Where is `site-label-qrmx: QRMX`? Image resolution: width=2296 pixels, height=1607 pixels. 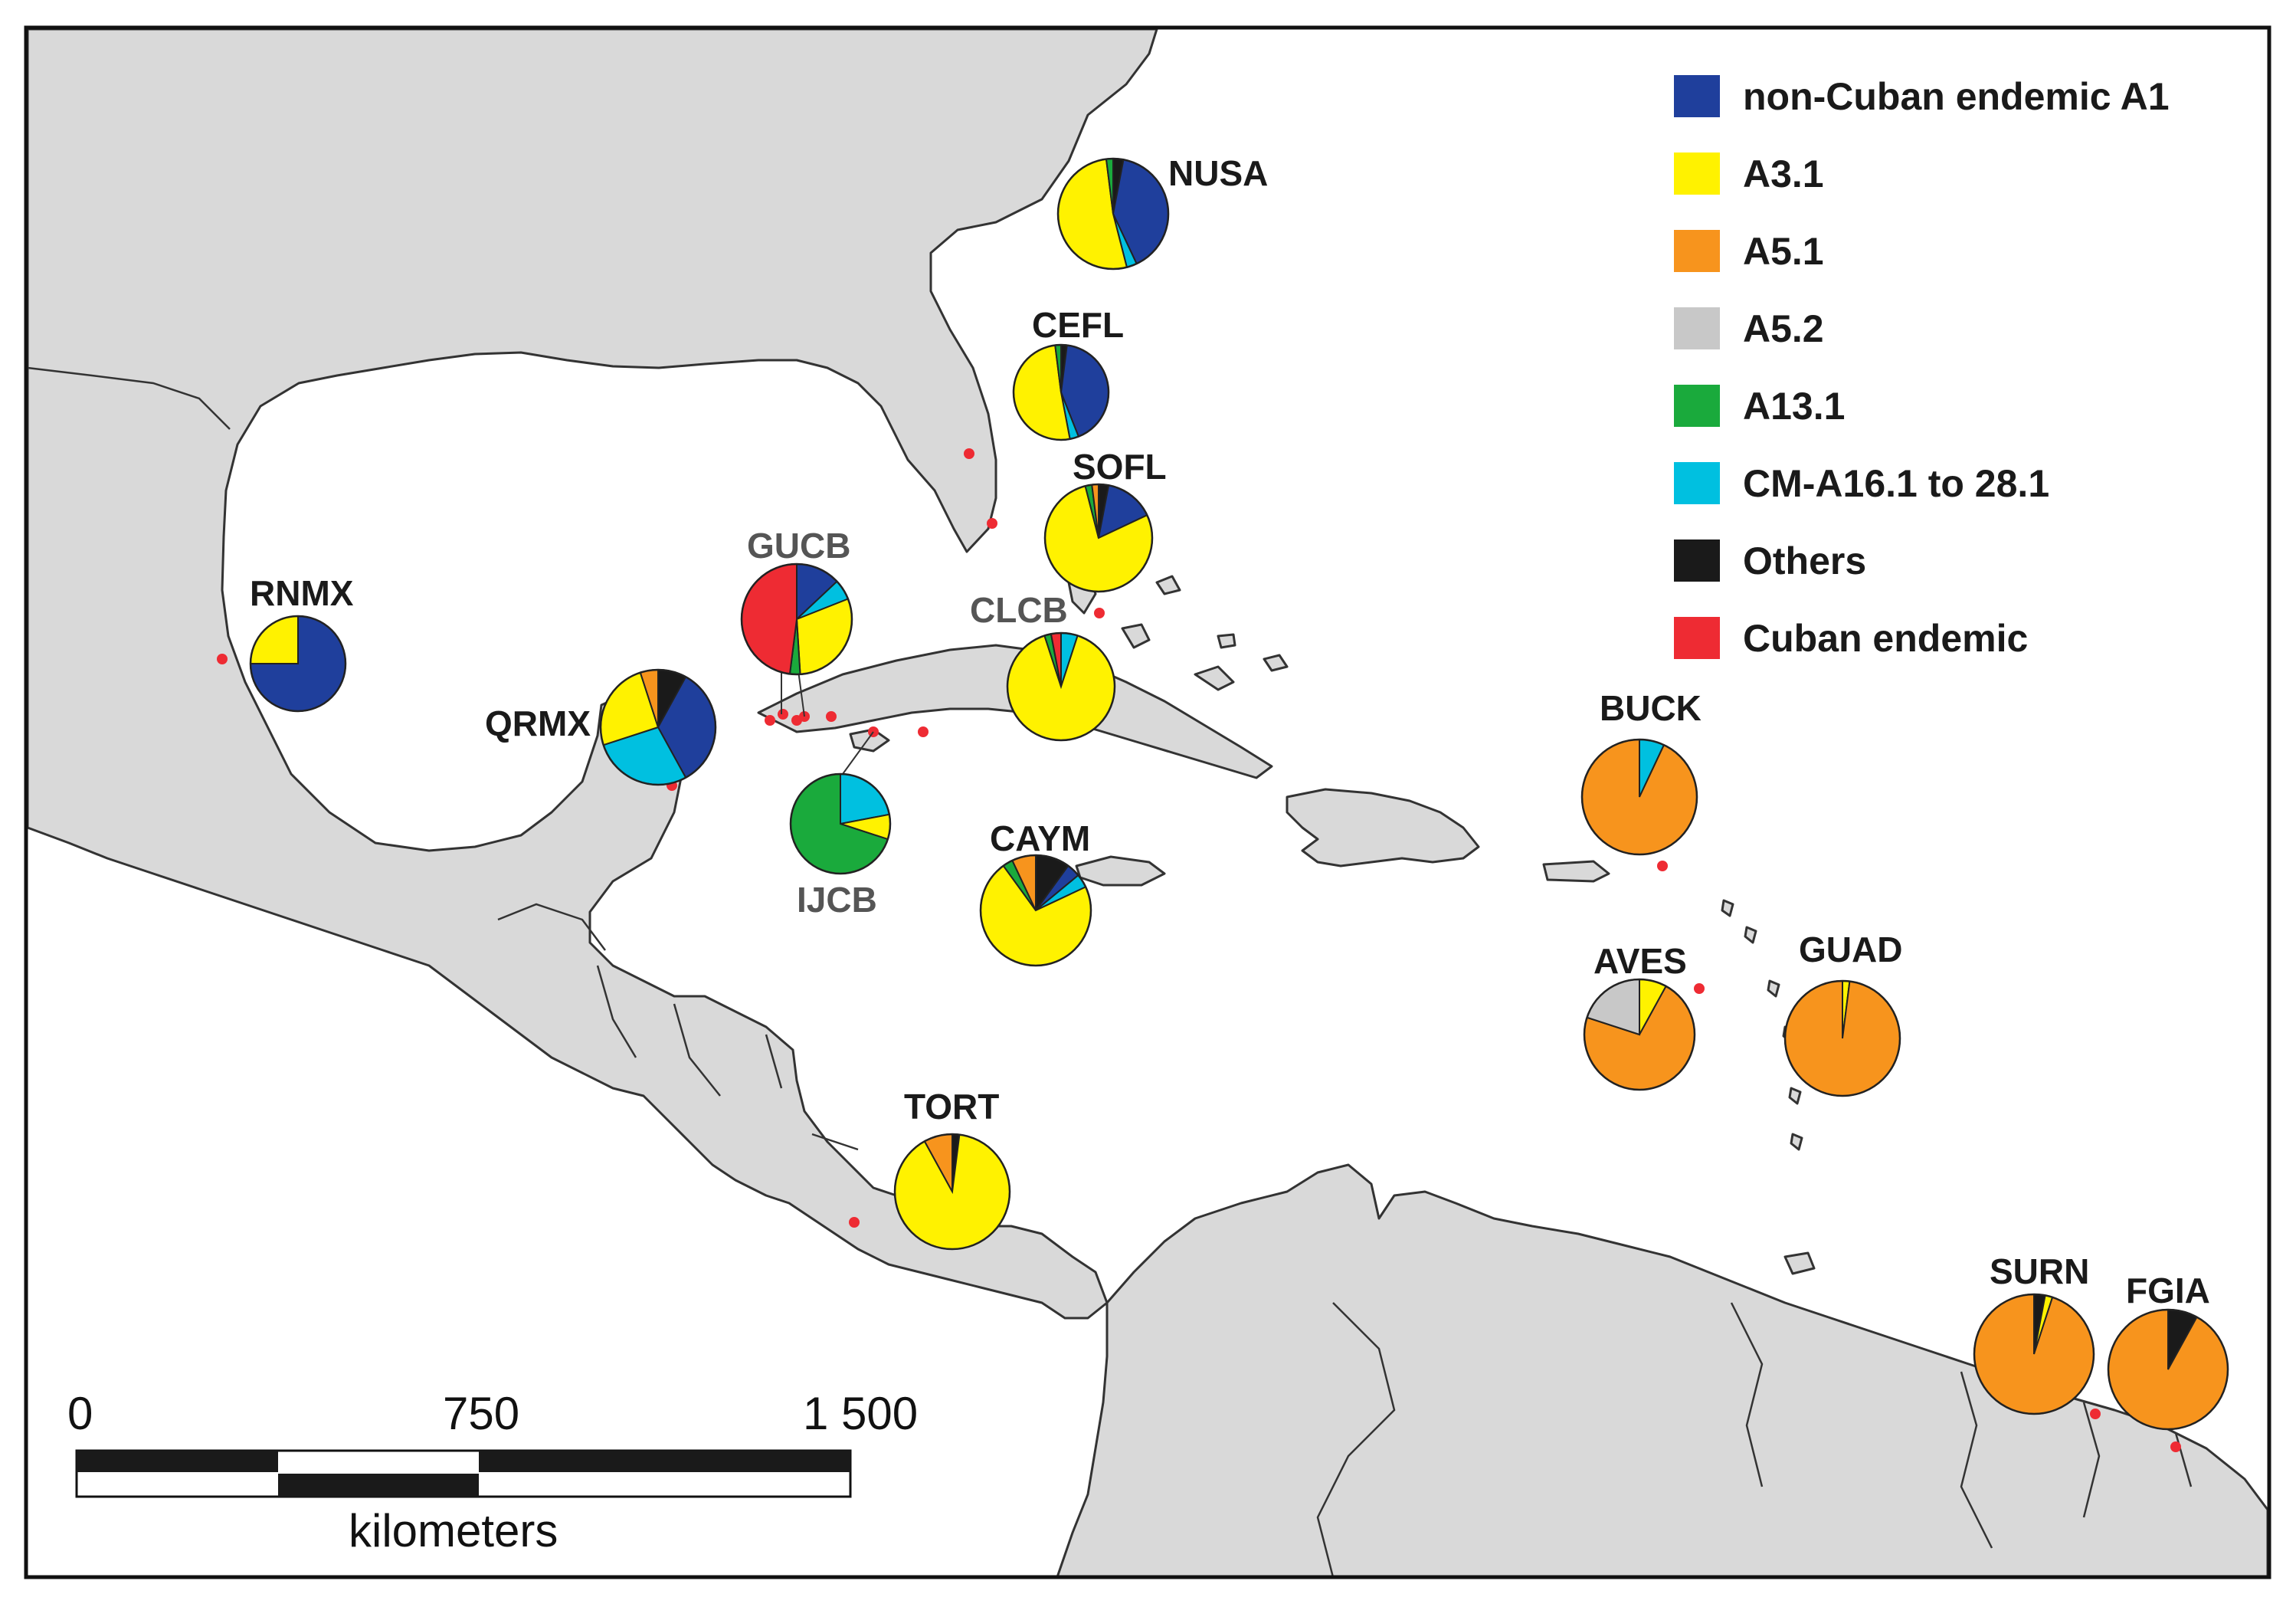
site-label-qrmx: QRMX is located at coordinates (538, 723).